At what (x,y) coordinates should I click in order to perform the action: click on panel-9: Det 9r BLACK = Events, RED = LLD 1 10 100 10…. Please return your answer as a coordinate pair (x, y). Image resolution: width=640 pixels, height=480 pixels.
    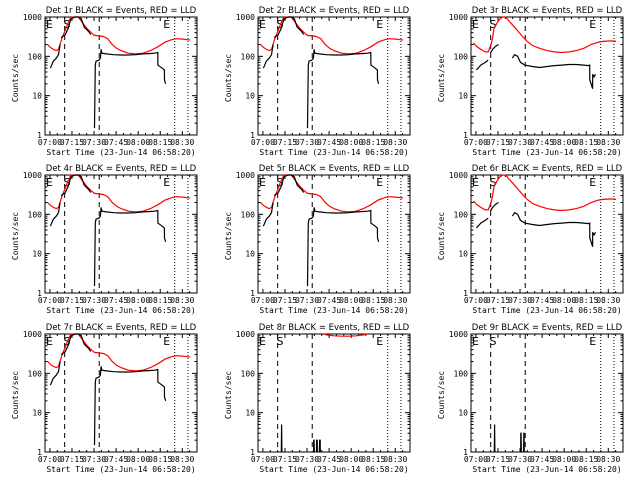
    Looking at the image, I should click on (530, 398).